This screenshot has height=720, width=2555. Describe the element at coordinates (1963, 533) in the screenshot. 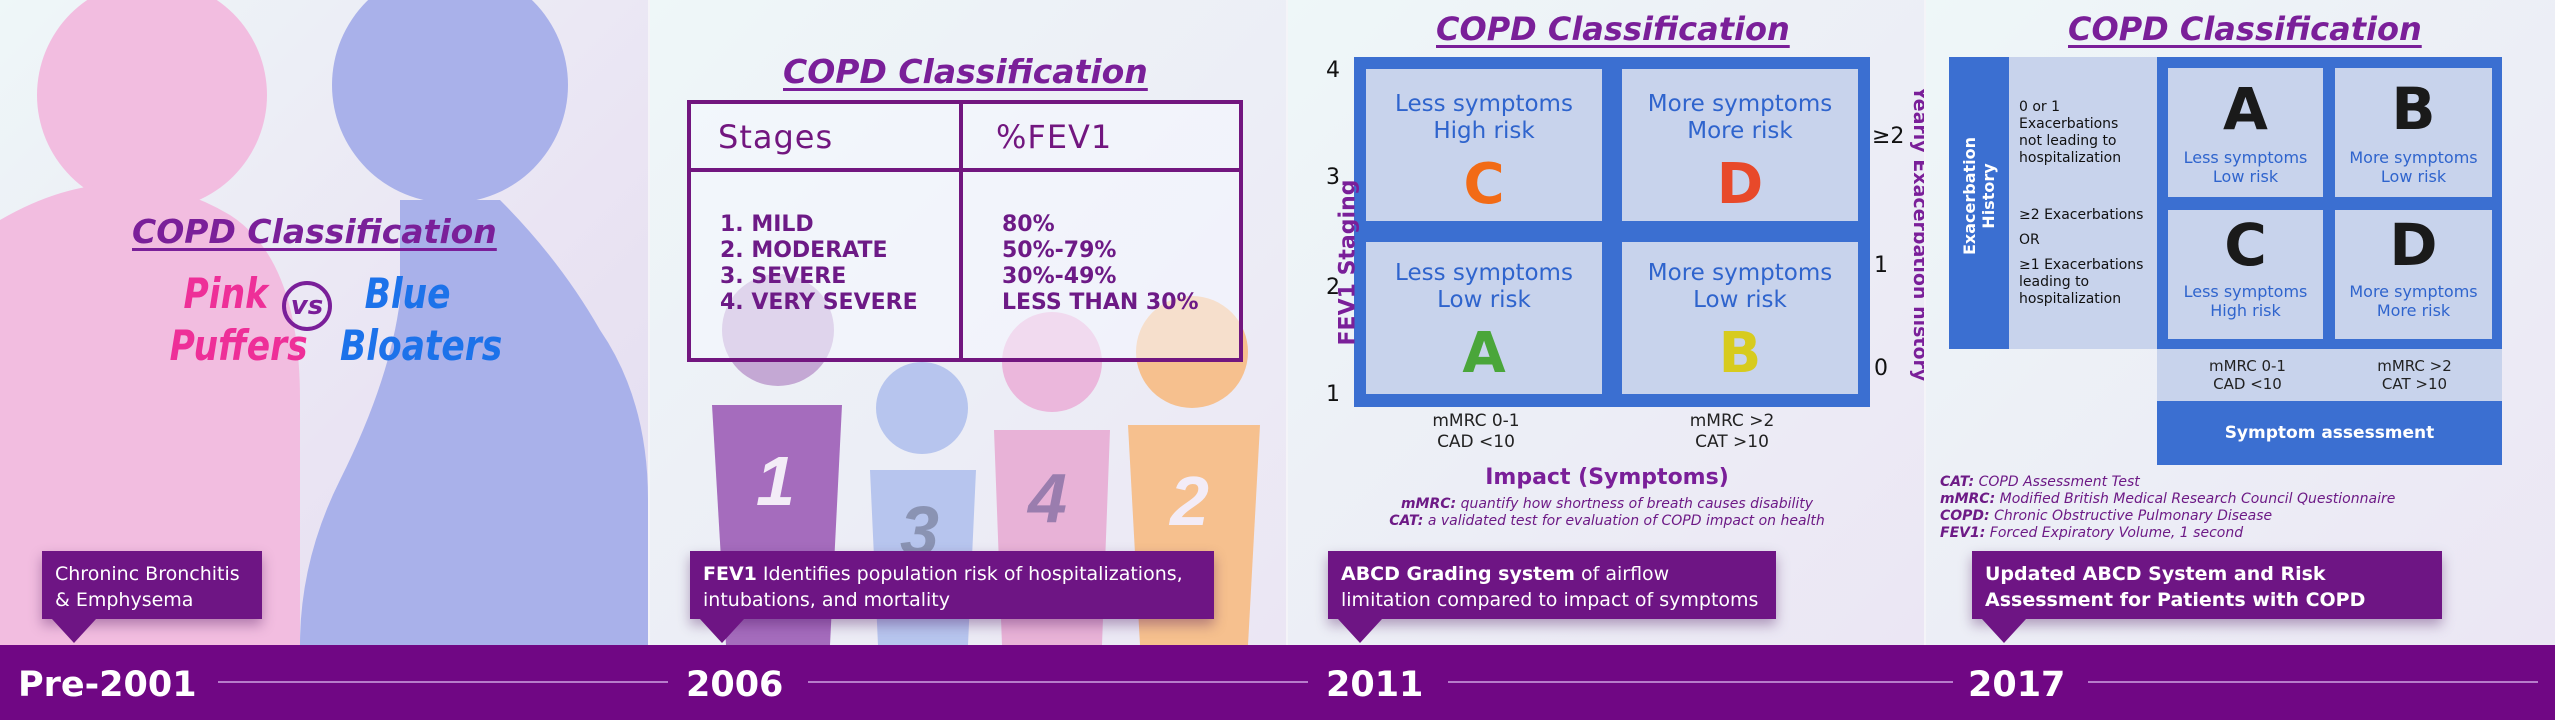

I see `abbr-key: FEV1:` at that location.